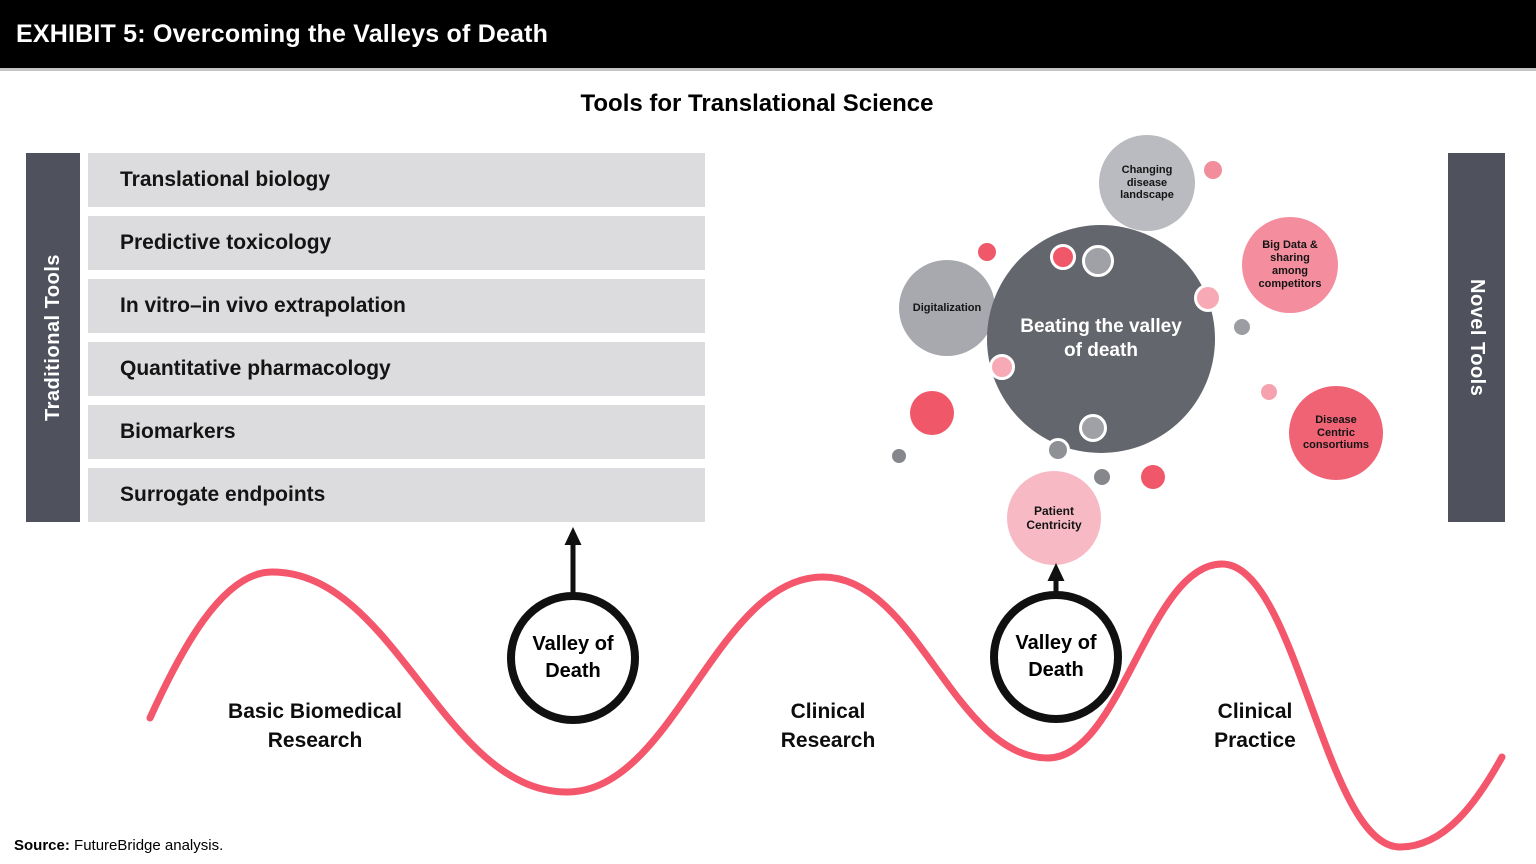  What do you see at coordinates (1255, 726) in the screenshot?
I see `stage-label-clinical-practice: Clinical Practice` at bounding box center [1255, 726].